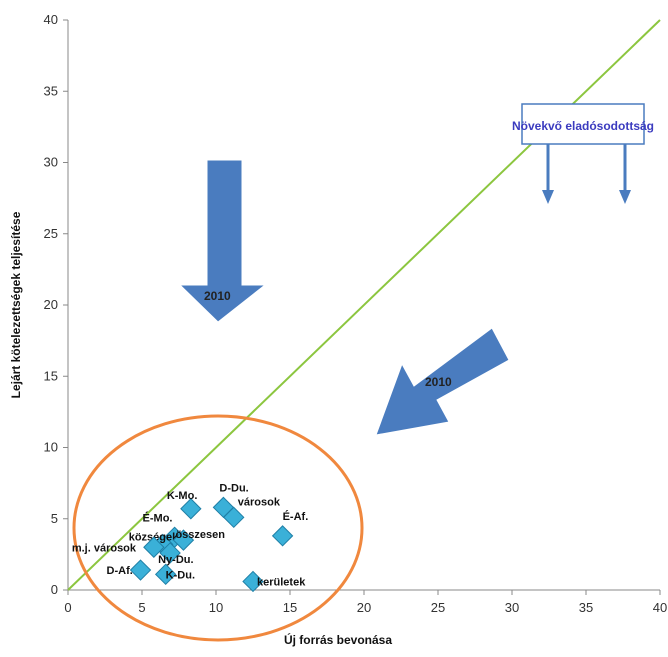  What do you see at coordinates (51, 447) in the screenshot?
I see `y-tick-label: 10` at bounding box center [51, 447].